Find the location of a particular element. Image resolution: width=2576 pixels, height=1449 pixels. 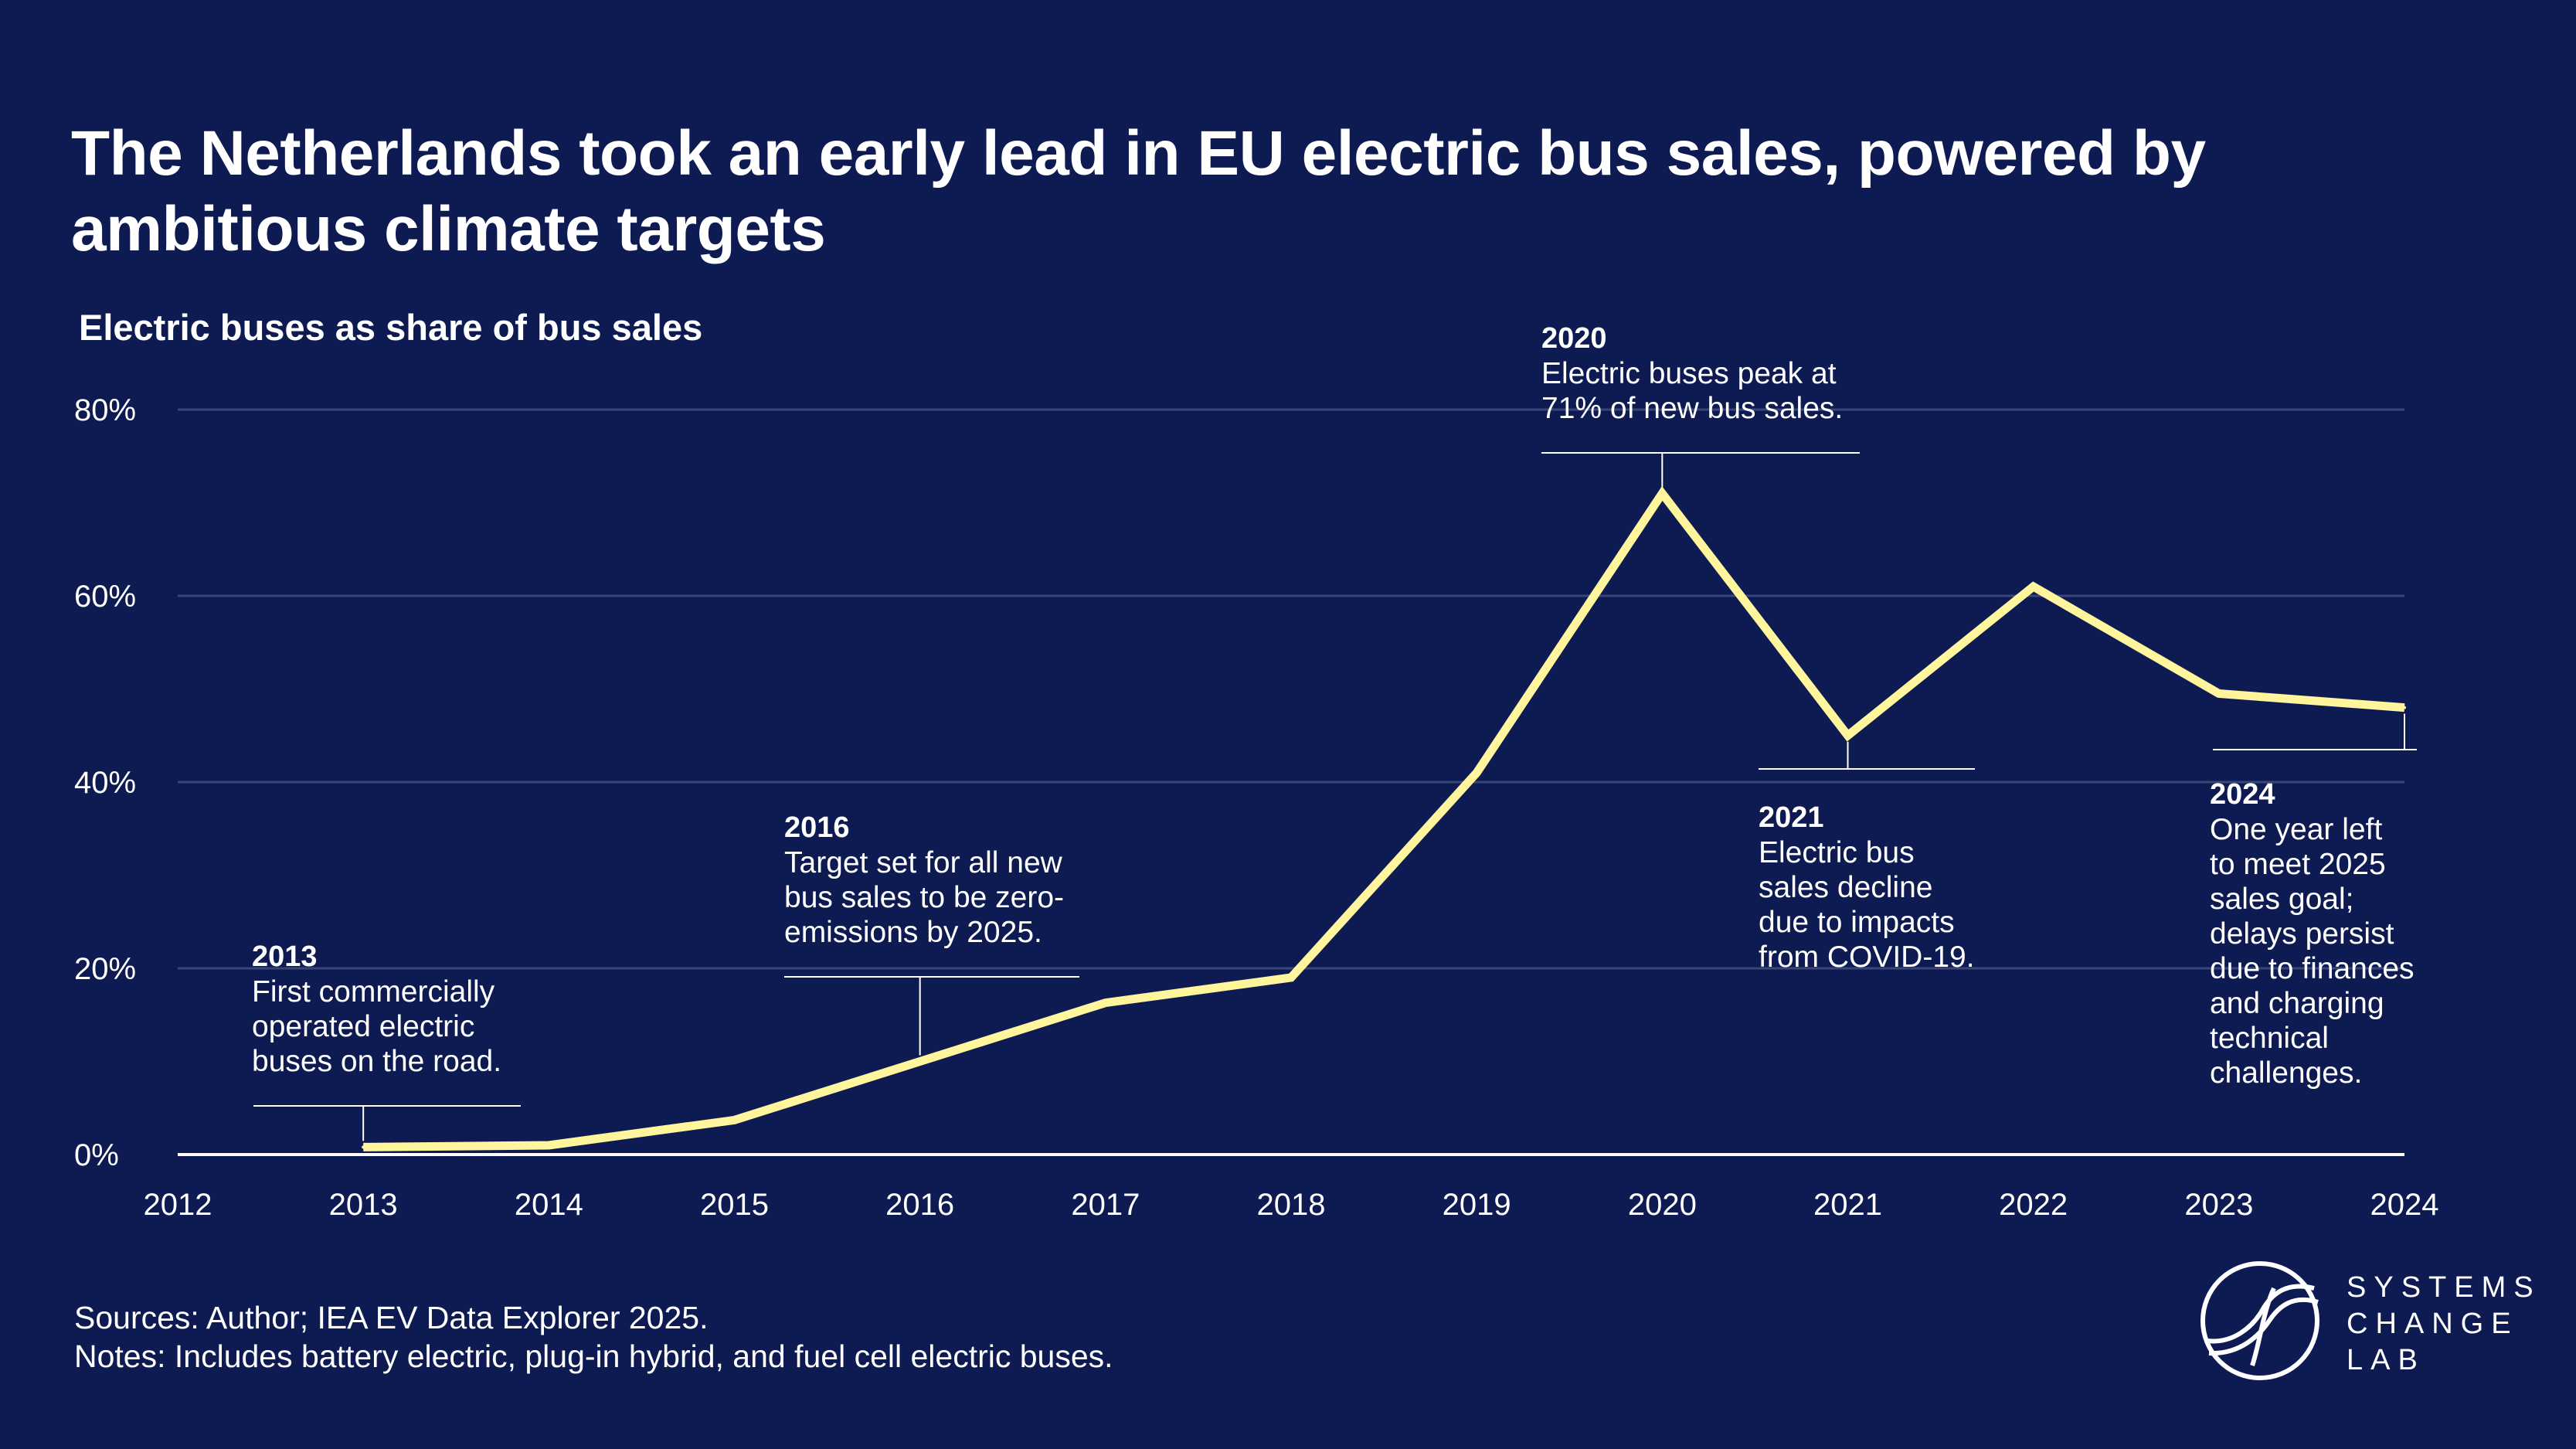

annotation-text-line: Electric bus is located at coordinates (1837, 852).